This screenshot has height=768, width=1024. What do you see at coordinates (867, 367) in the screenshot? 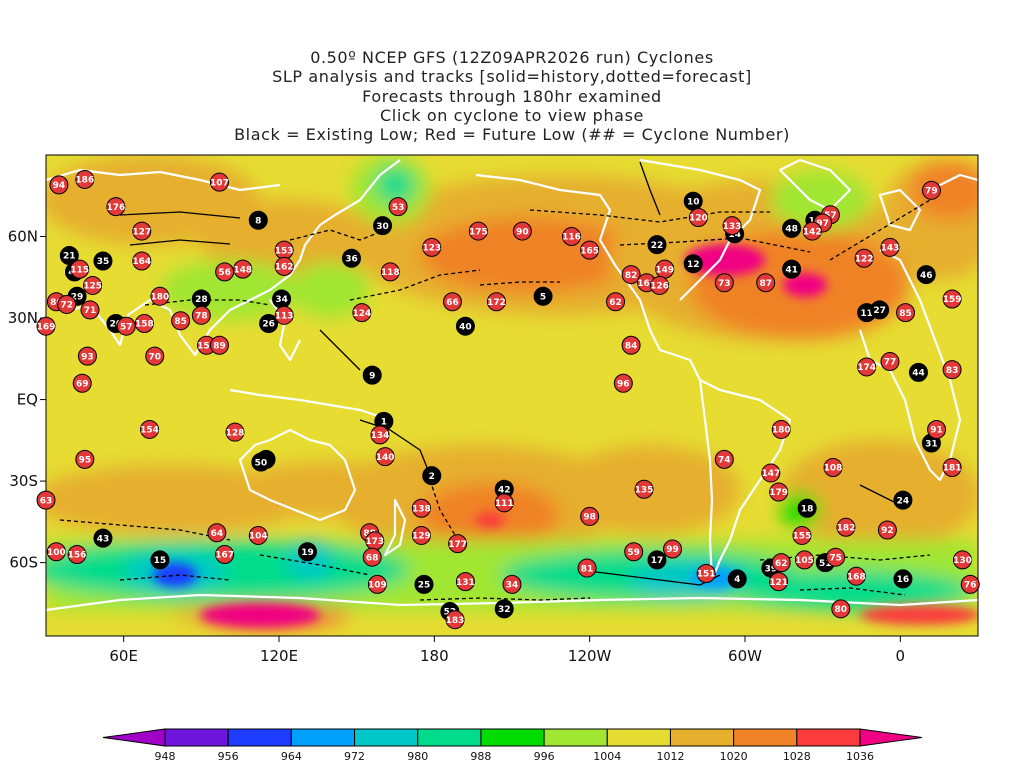
I see `cyclone-marker-174: 174` at bounding box center [867, 367].